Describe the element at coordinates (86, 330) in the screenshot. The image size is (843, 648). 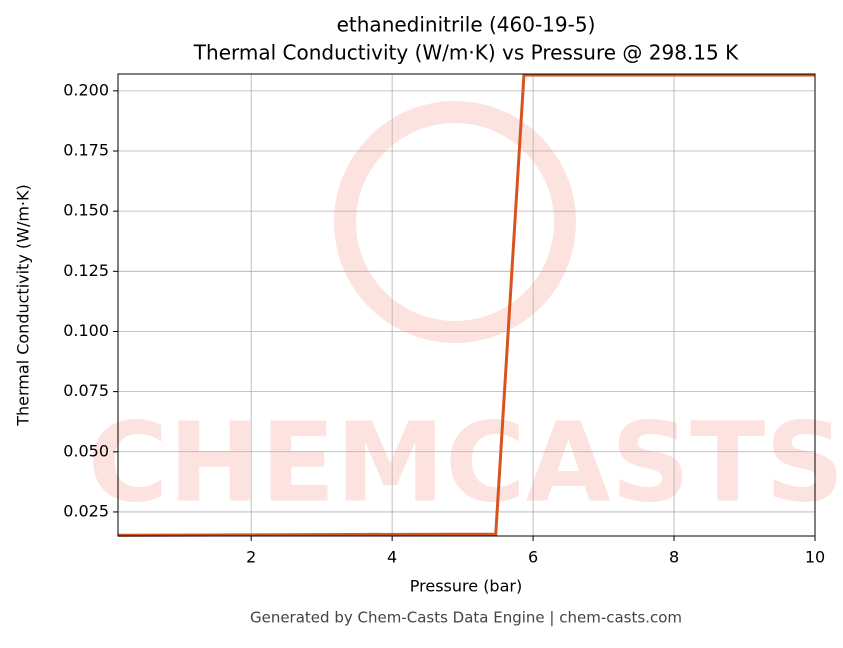
I see `y-tick-label: 0.100` at that location.